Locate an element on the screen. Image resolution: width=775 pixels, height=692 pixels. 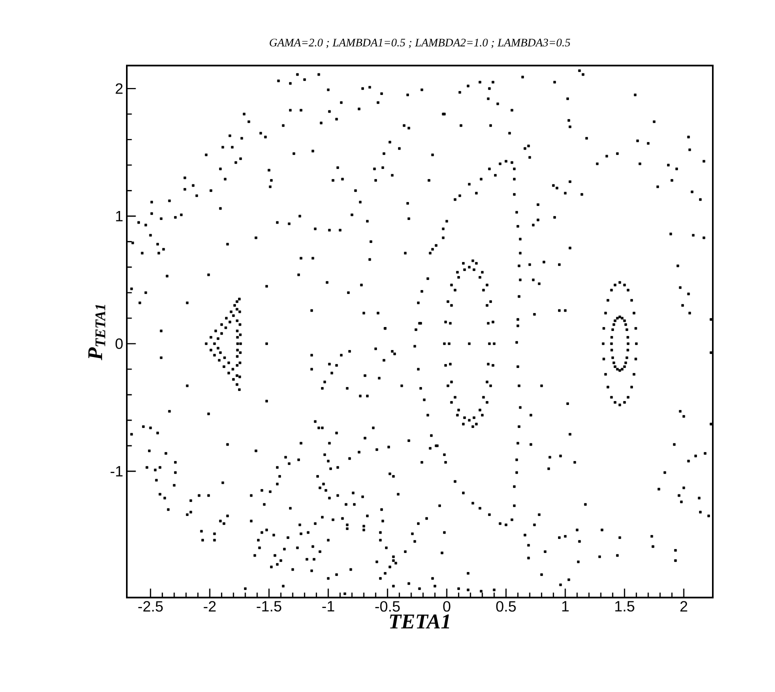
y-tick-label: 1 is located at coordinates (119, 216).